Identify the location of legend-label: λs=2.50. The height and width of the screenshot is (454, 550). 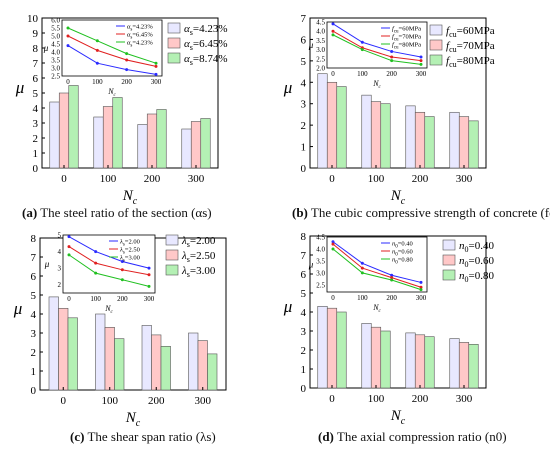
(198, 257).